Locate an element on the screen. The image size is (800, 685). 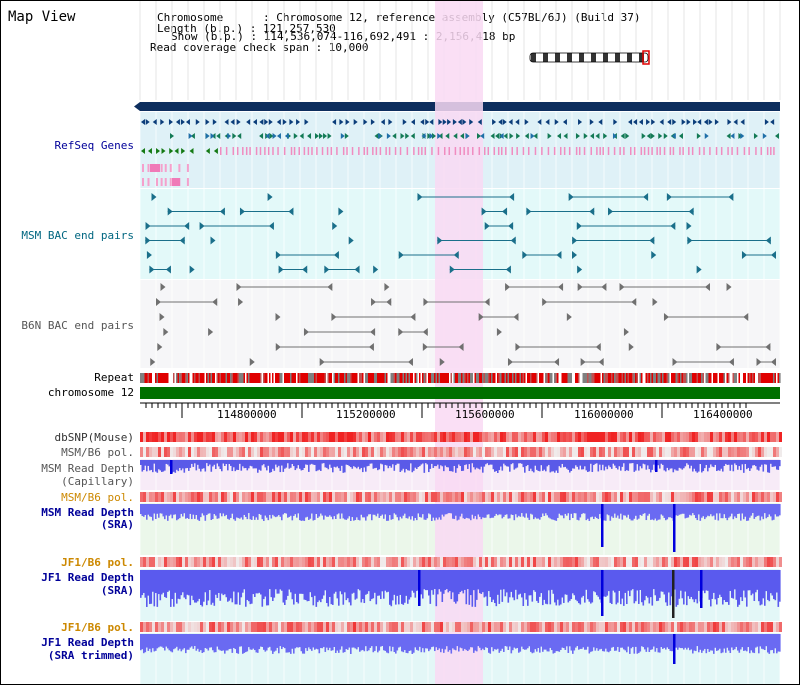
refseq-genes-label: RefSeq Genes is located at coordinates (94, 145).